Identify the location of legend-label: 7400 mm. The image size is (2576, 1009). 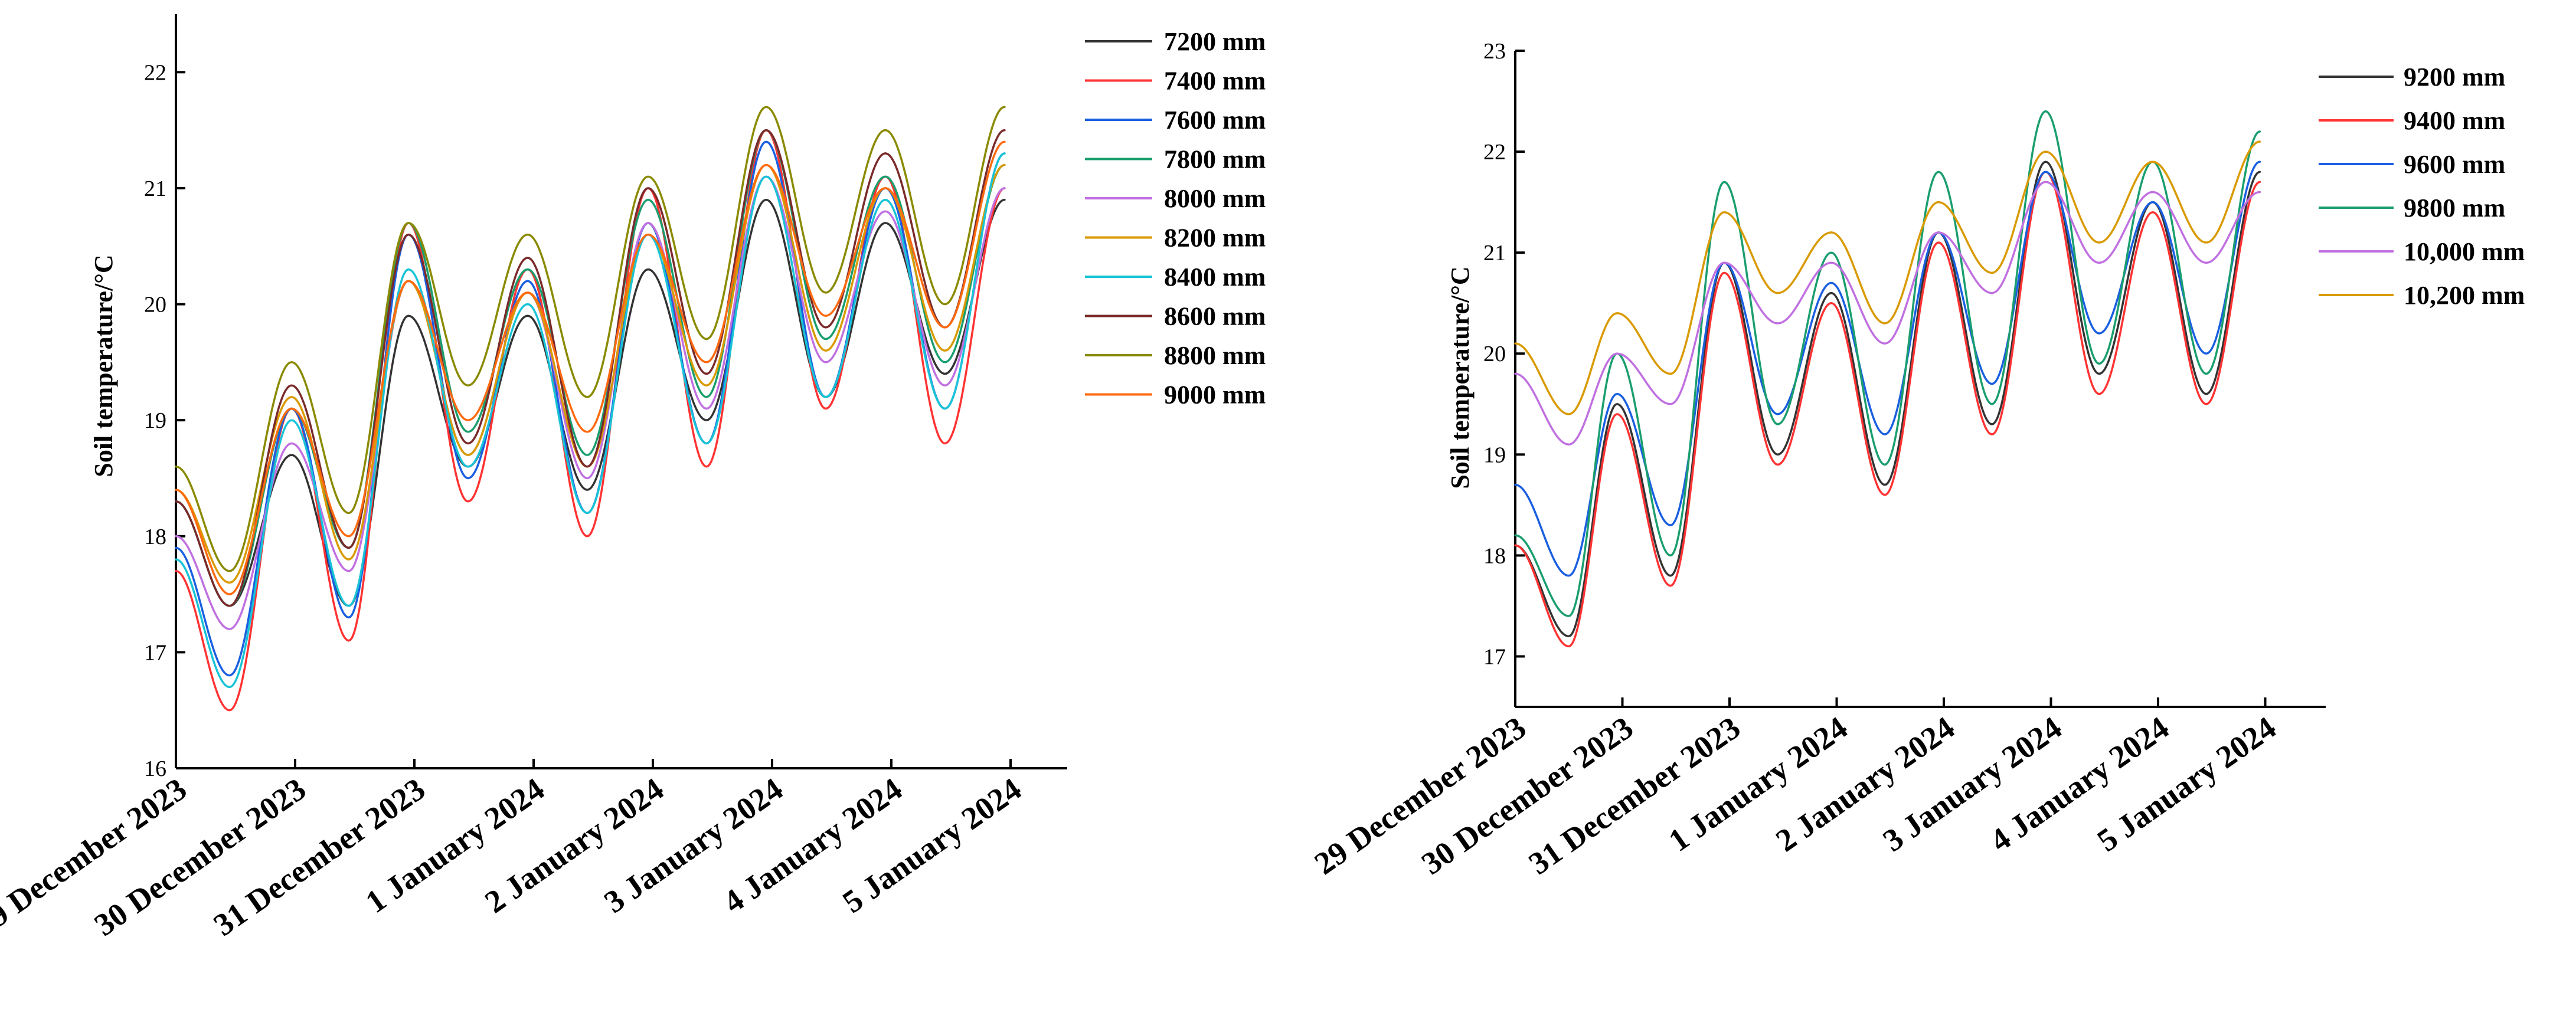
(1215, 81).